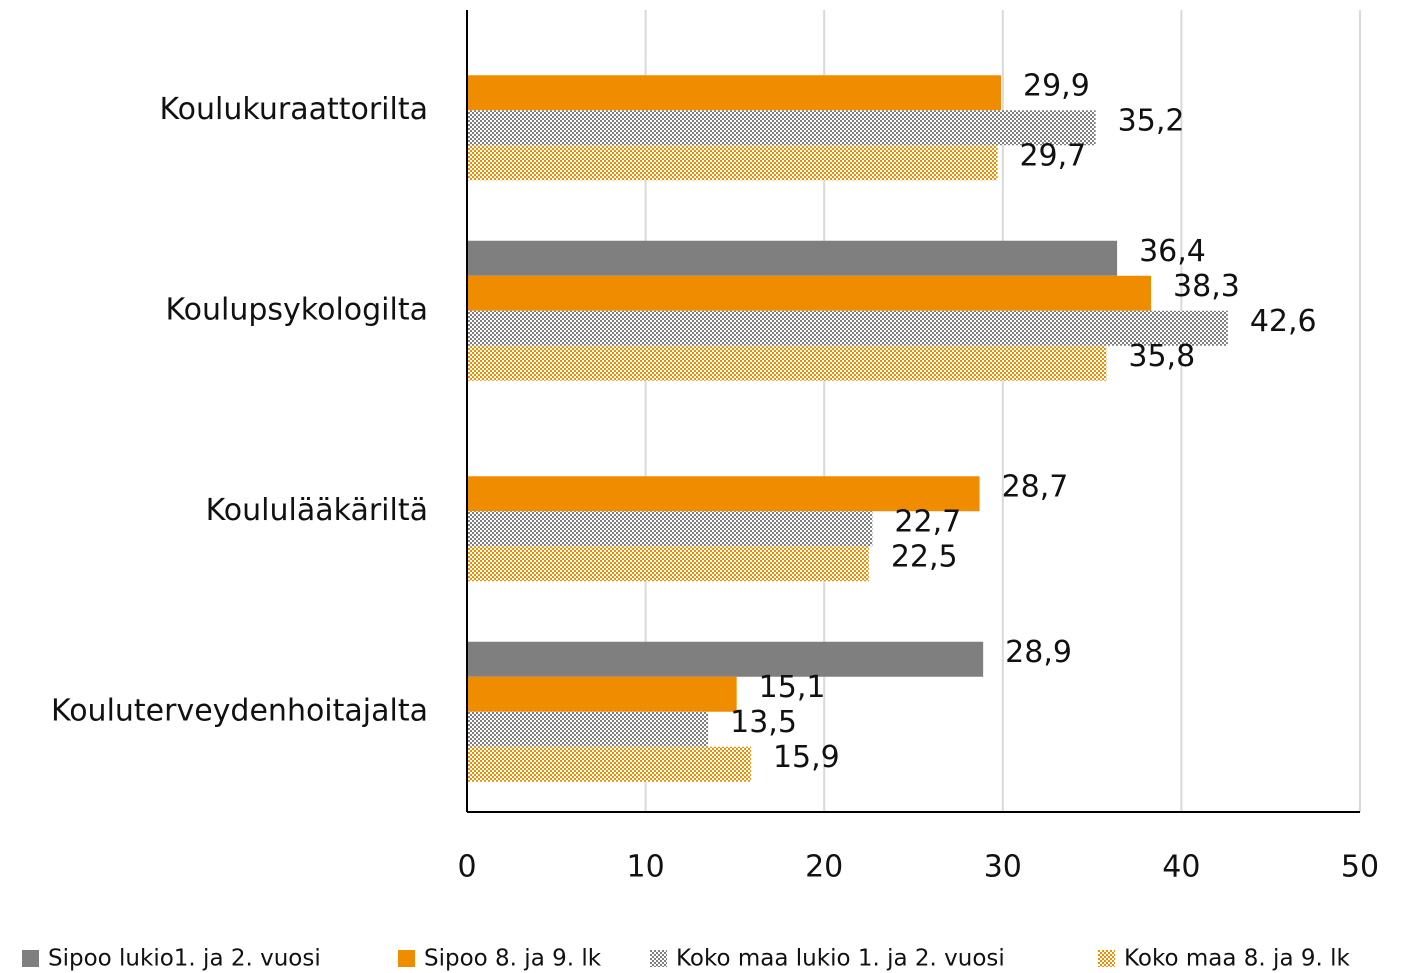 This screenshot has height=973, width=1412. I want to click on value-label: 15,1, so click(792, 687).